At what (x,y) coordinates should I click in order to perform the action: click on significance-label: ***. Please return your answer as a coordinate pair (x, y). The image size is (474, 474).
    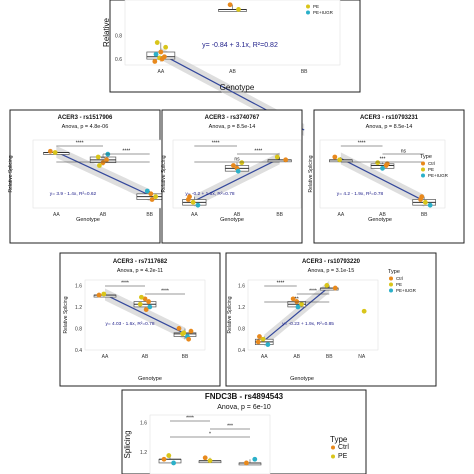
    Looking at the image, I should click on (383, 160).